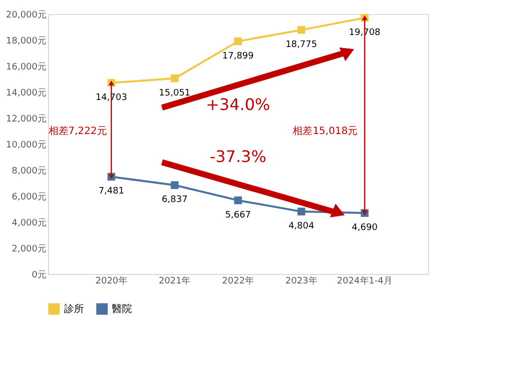 The image size is (513, 370). I want to click on x-tick-label: 2022年, so click(238, 281).